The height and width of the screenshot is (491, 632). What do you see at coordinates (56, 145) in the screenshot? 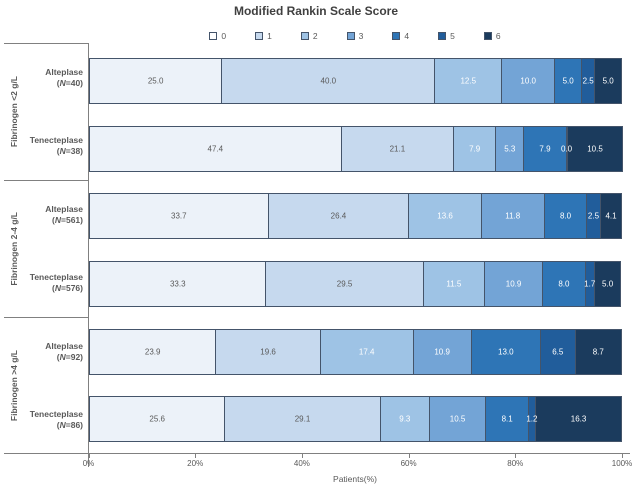
I see `row-label: Tenecteplase (N=38)` at bounding box center [56, 145].